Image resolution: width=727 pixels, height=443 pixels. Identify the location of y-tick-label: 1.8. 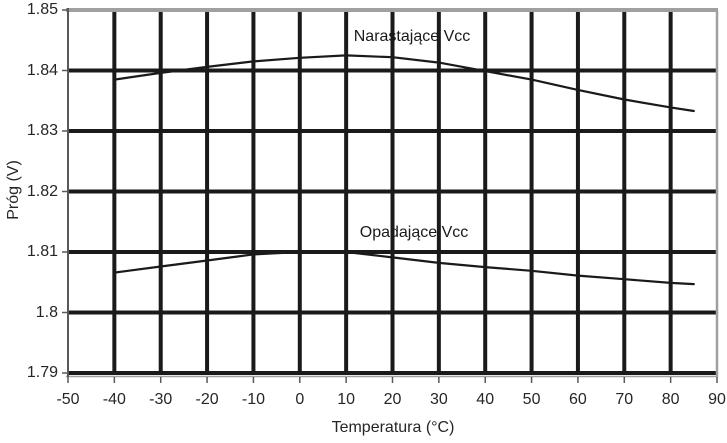
(46, 312).